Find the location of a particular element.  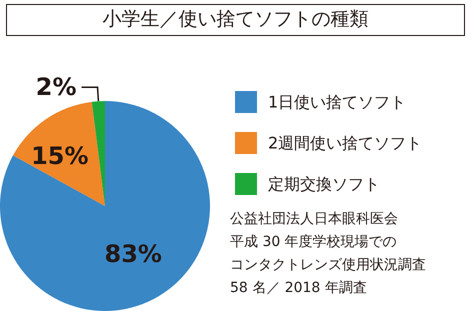

text: 平成 30 年度学校現場での is located at coordinates (313, 242).